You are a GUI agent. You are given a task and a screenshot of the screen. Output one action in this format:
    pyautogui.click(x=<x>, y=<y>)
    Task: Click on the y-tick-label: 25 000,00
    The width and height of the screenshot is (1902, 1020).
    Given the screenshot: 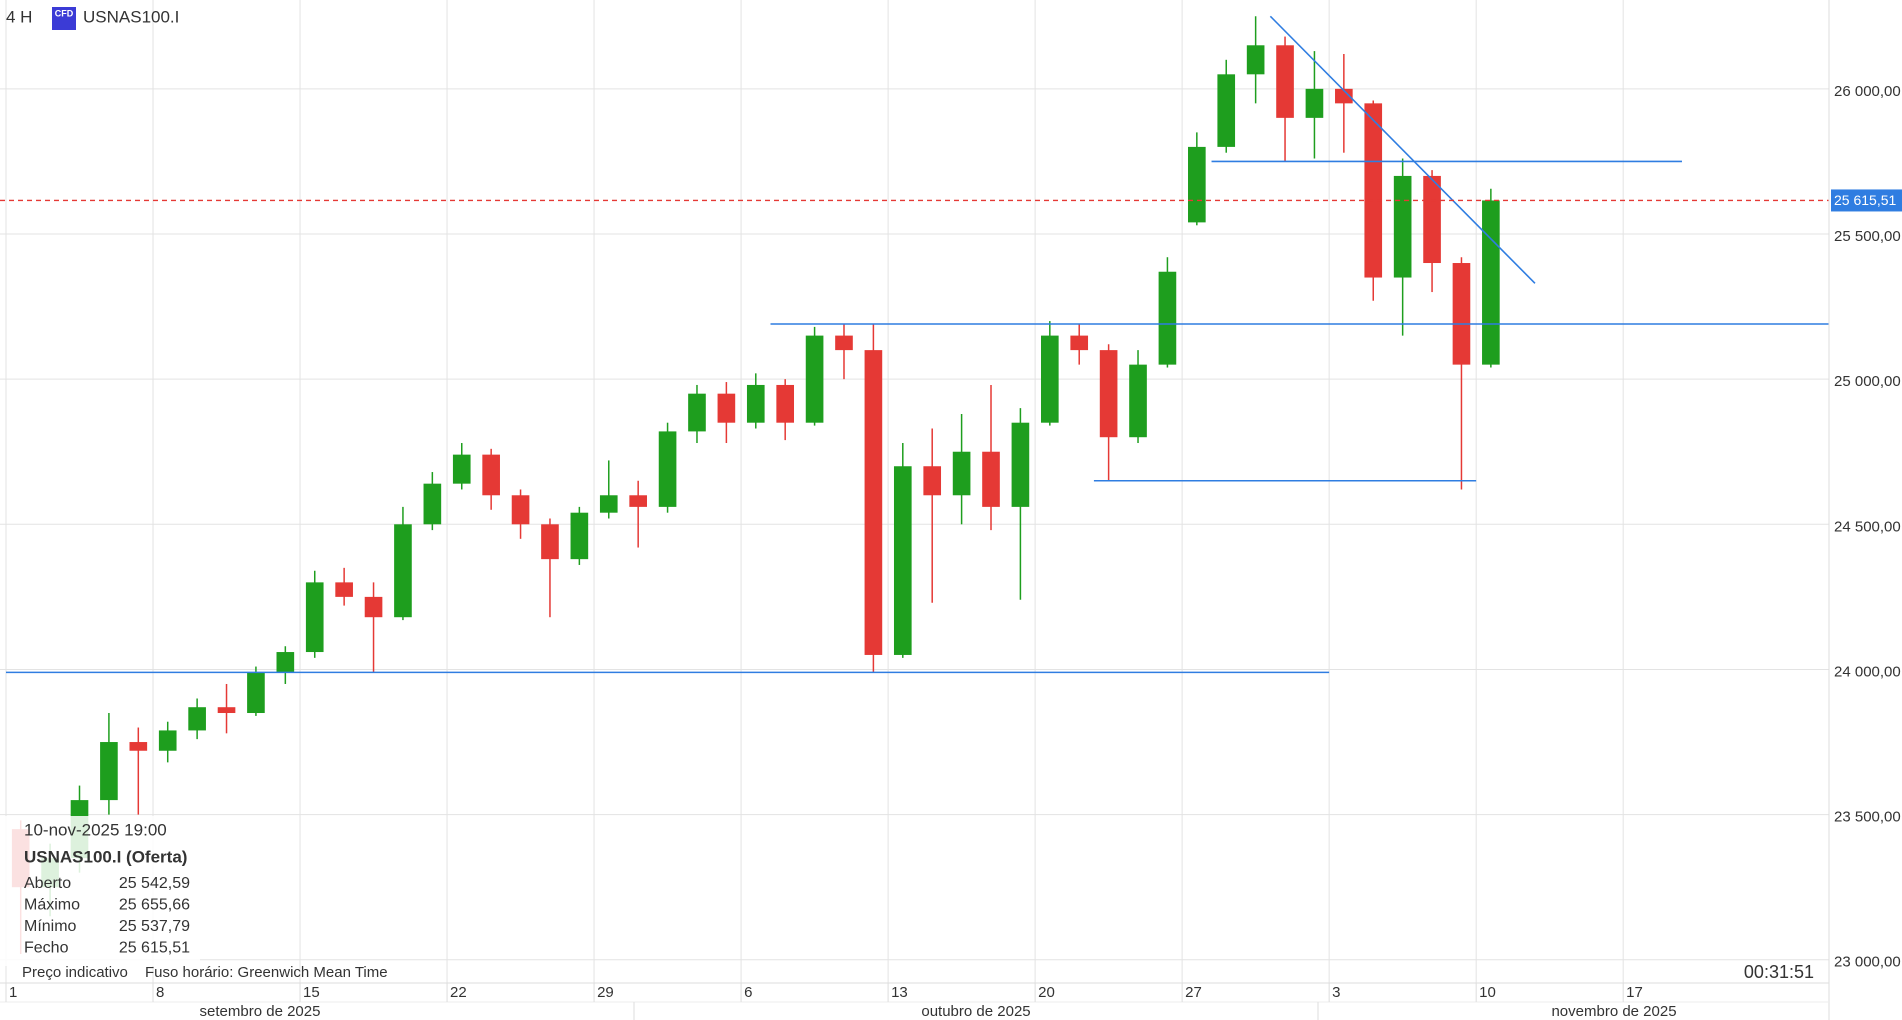 What is the action you would take?
    pyautogui.click(x=1867, y=381)
    